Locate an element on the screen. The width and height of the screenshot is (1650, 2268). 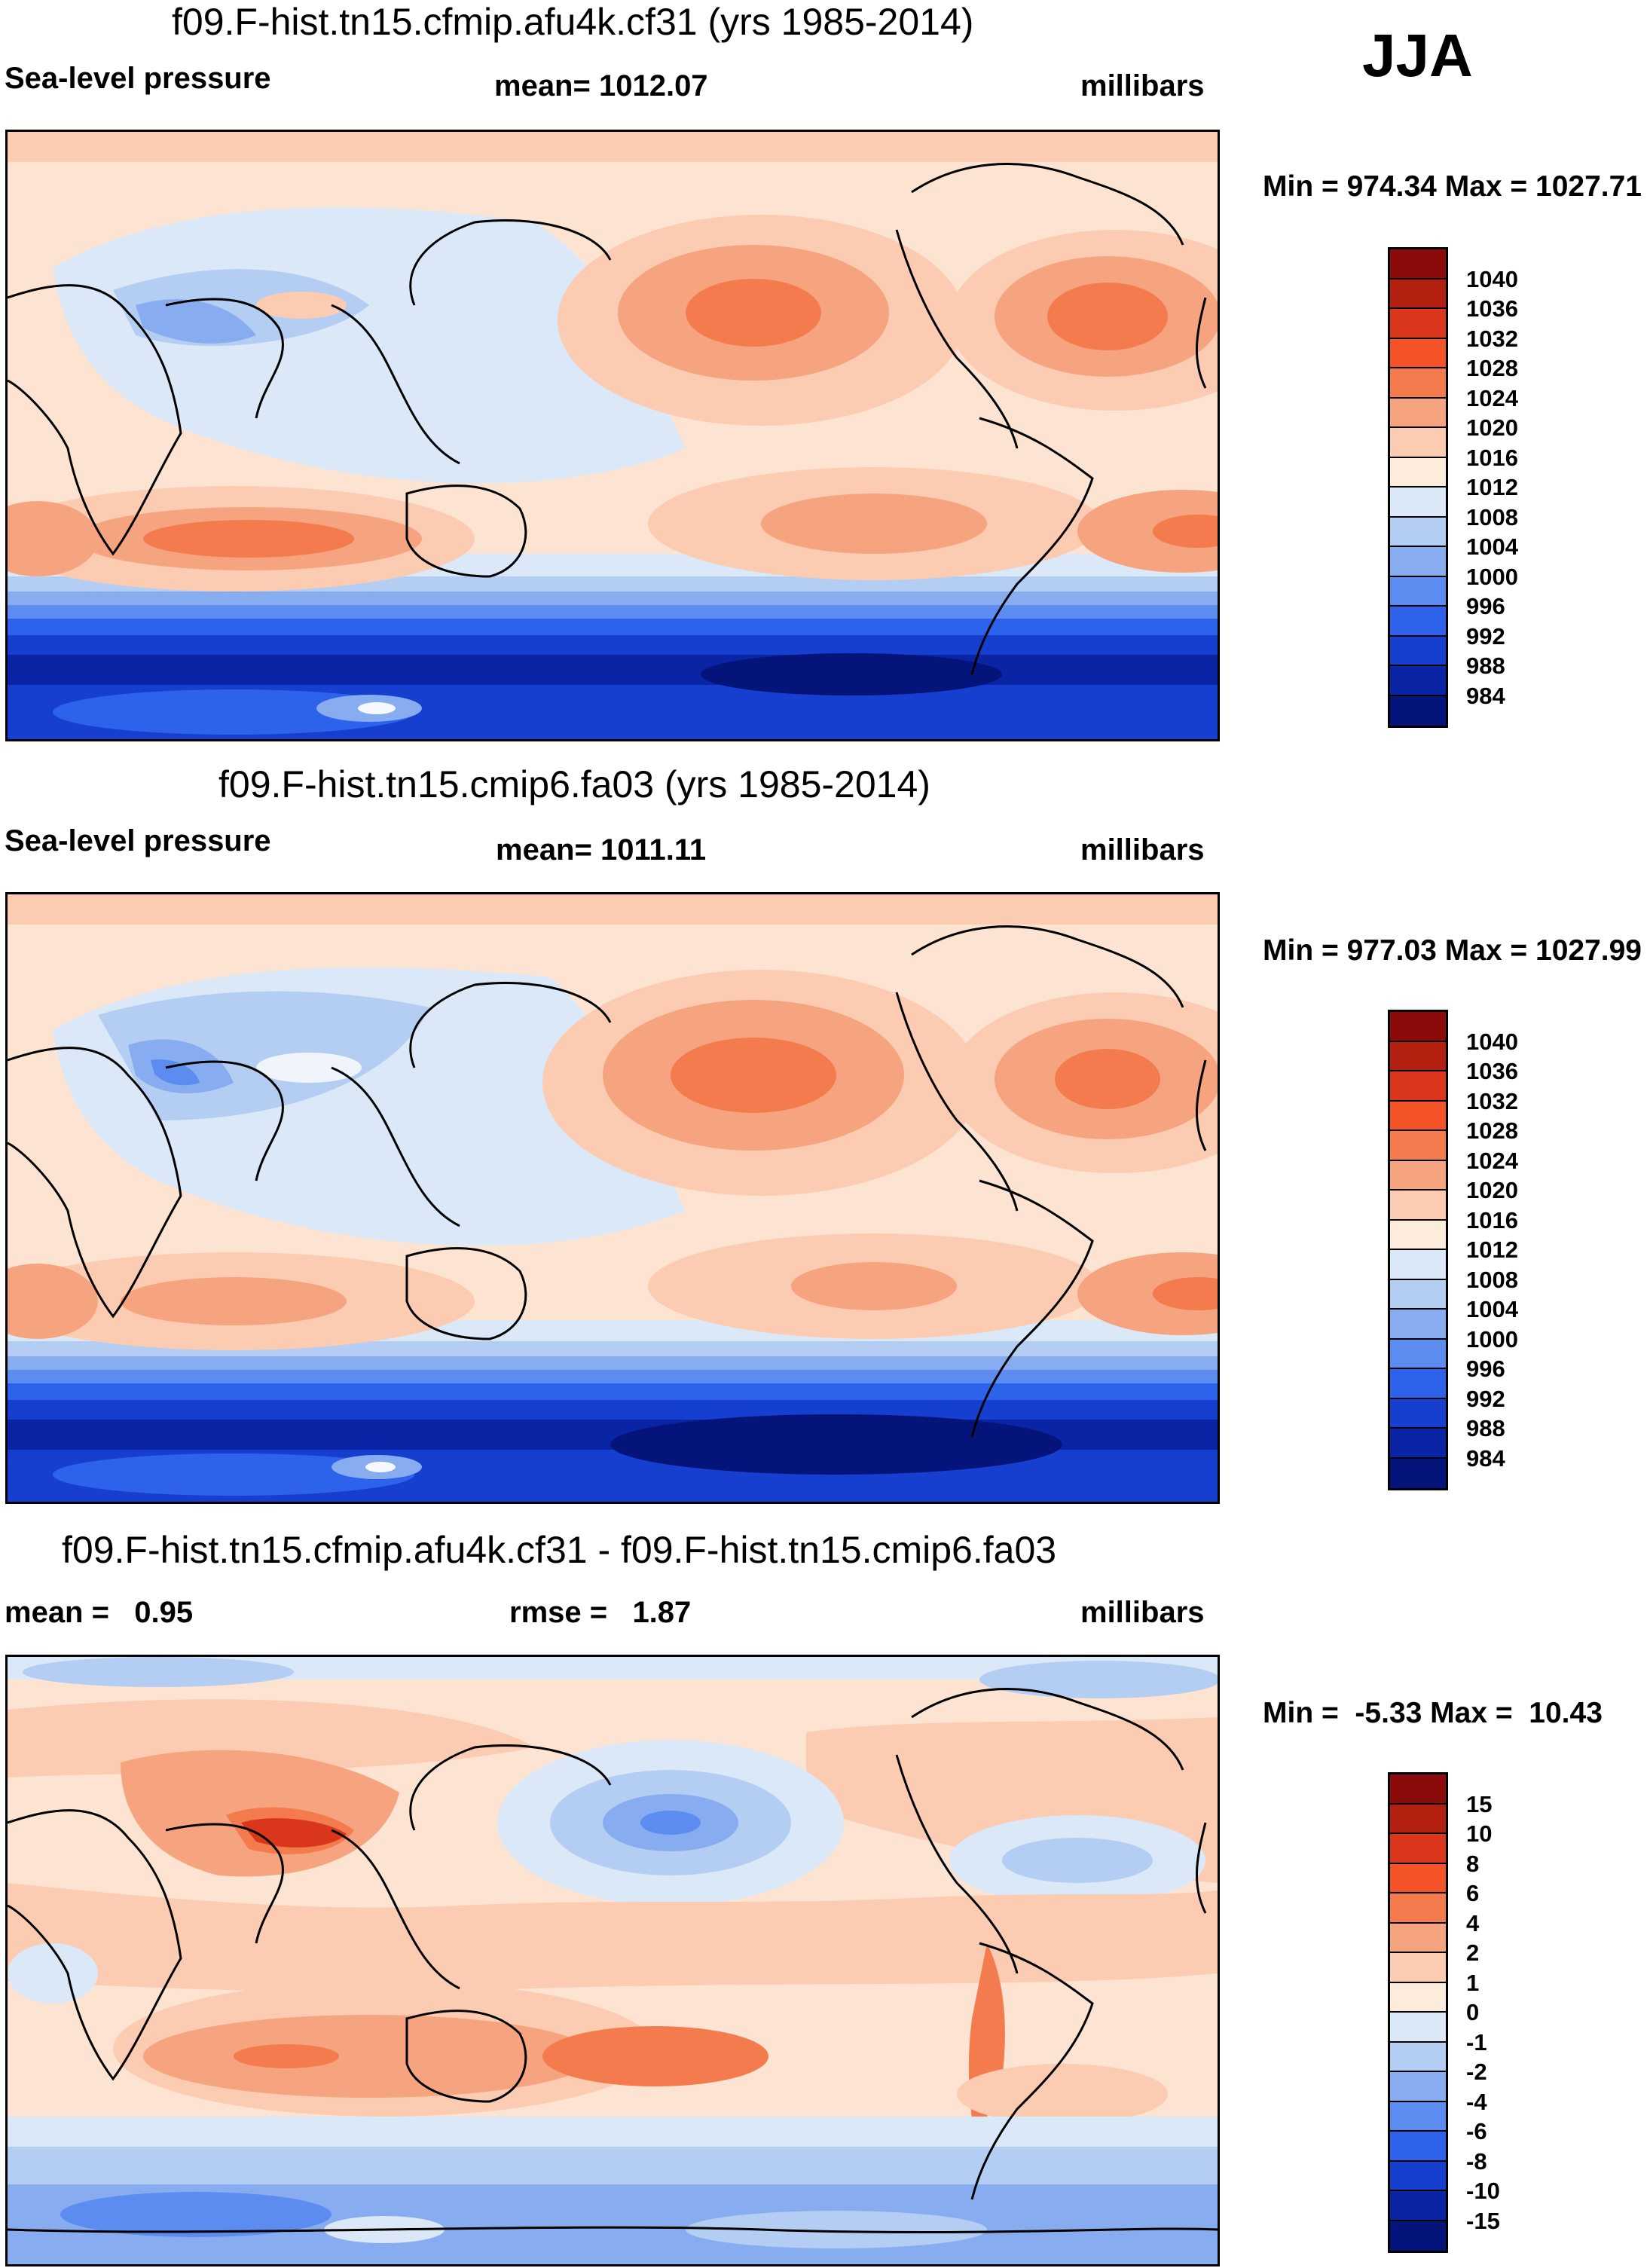
panel-1-units-label: millibars is located at coordinates (1142, 85).